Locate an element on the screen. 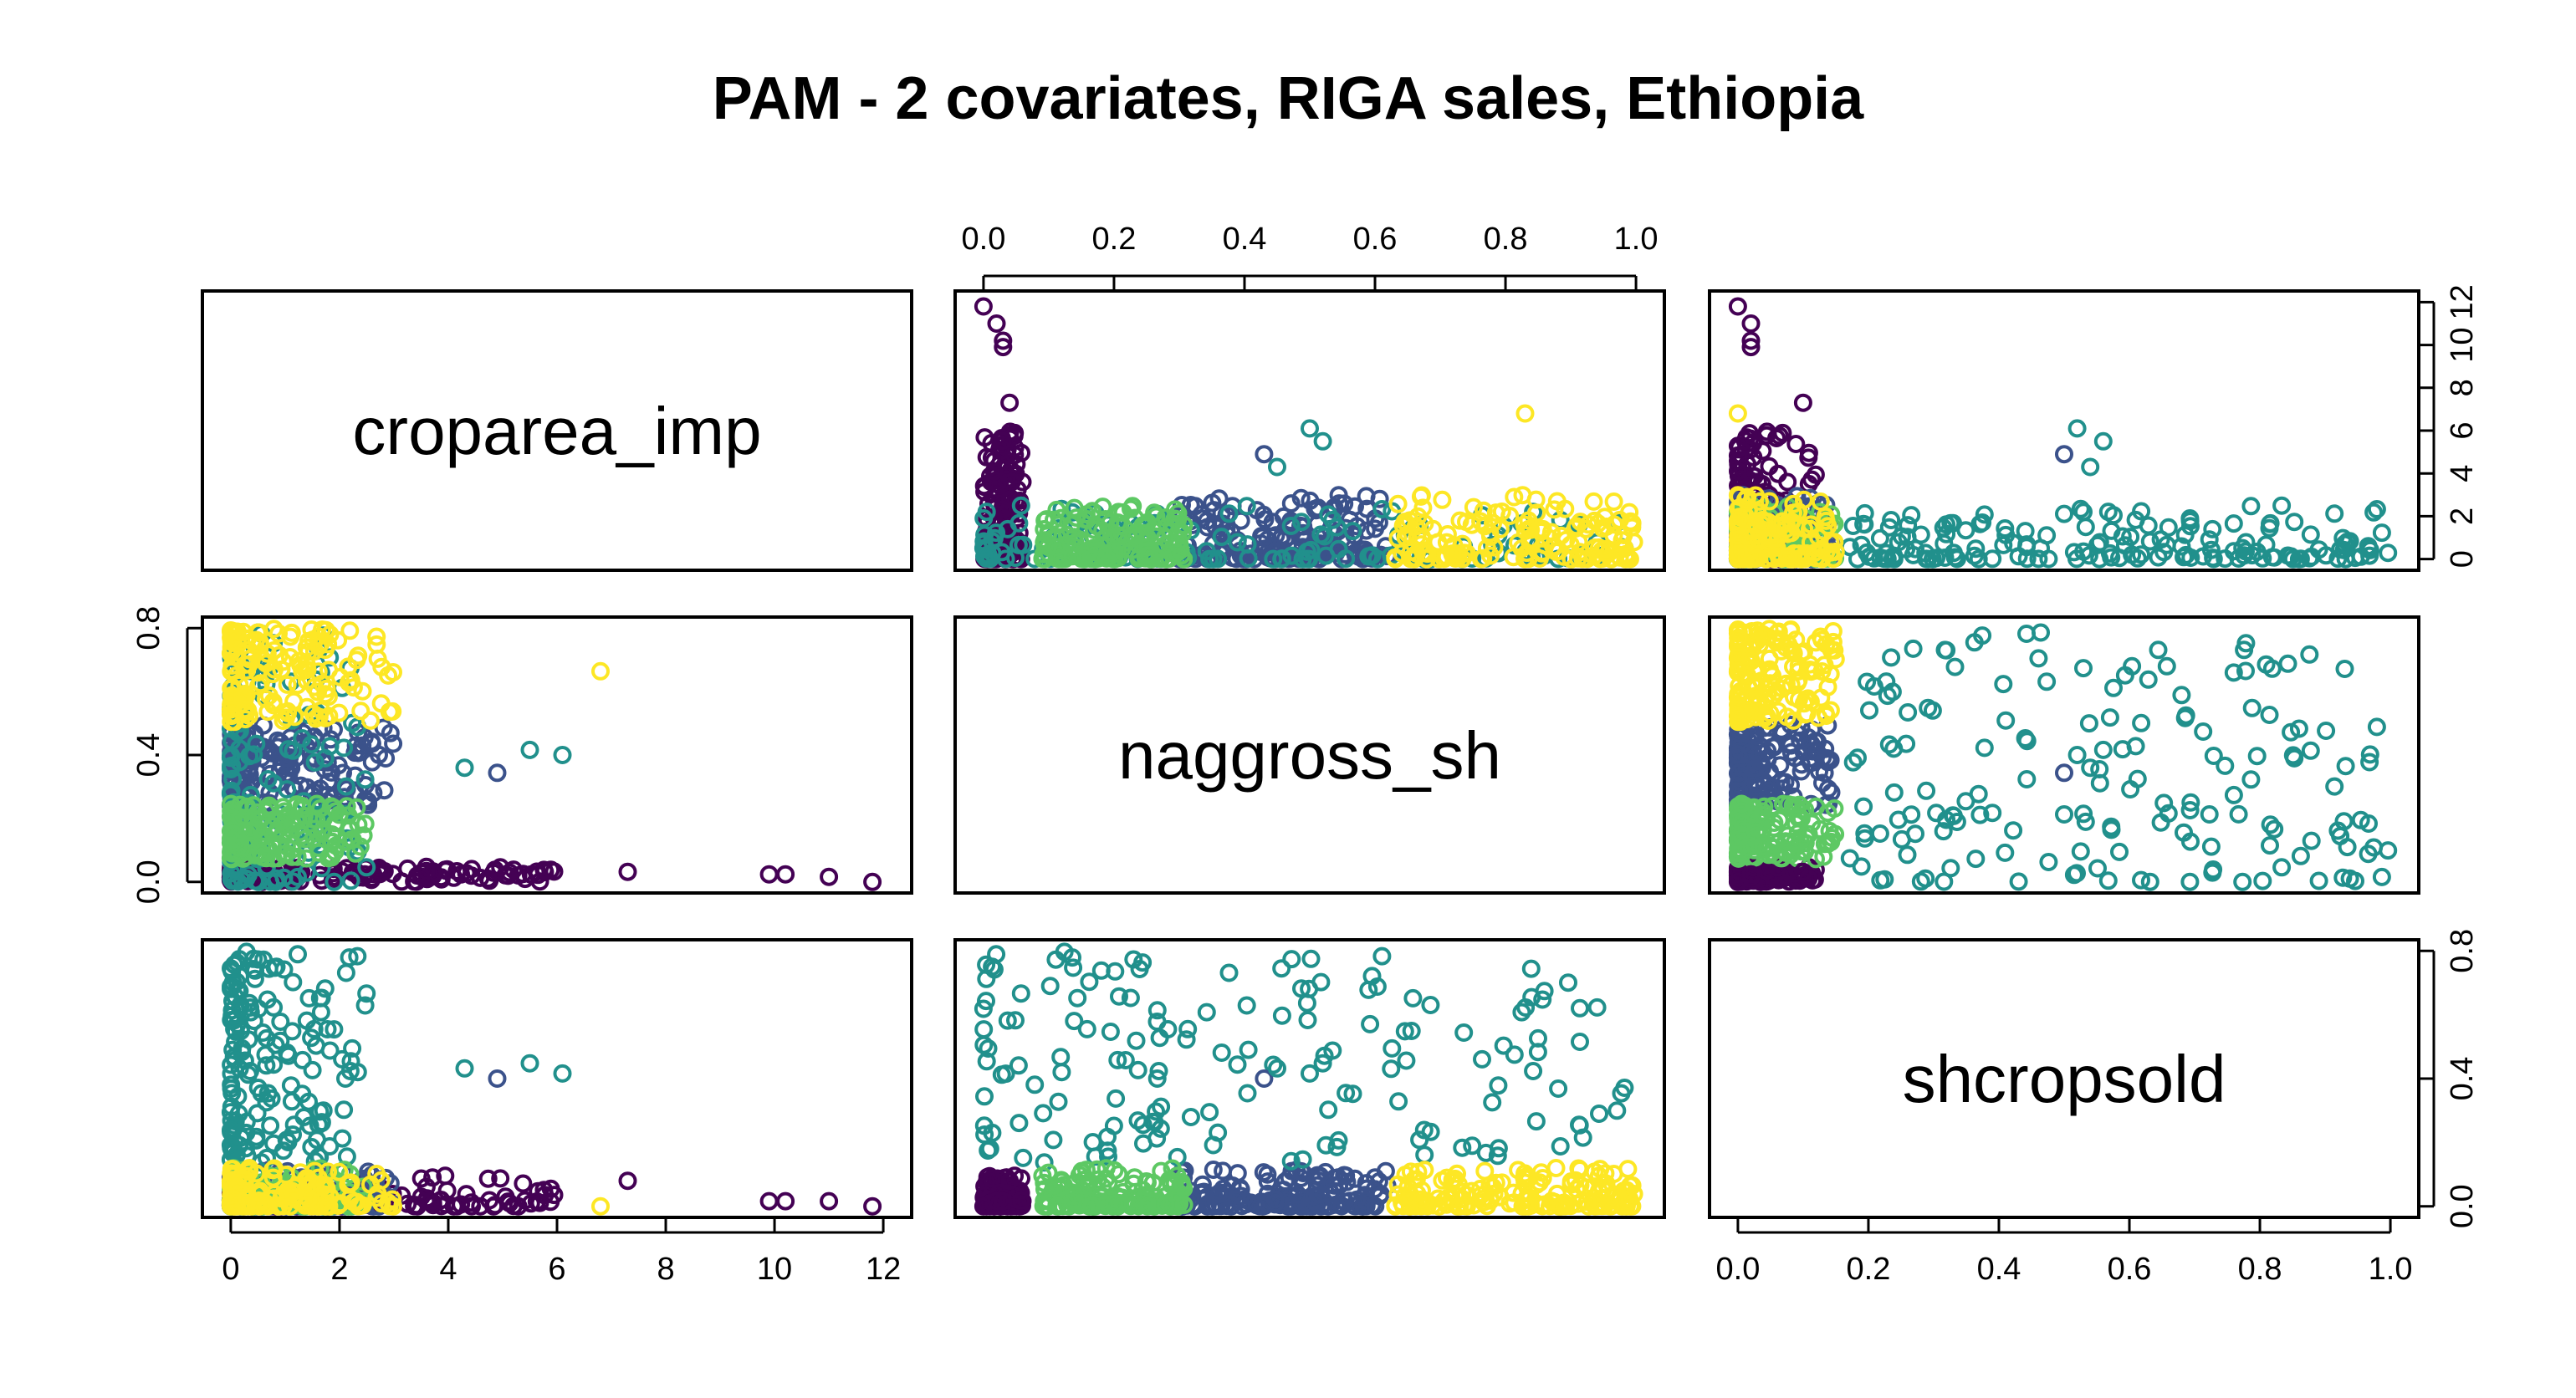  tick-label: 0.8 is located at coordinates (2260, 1269).